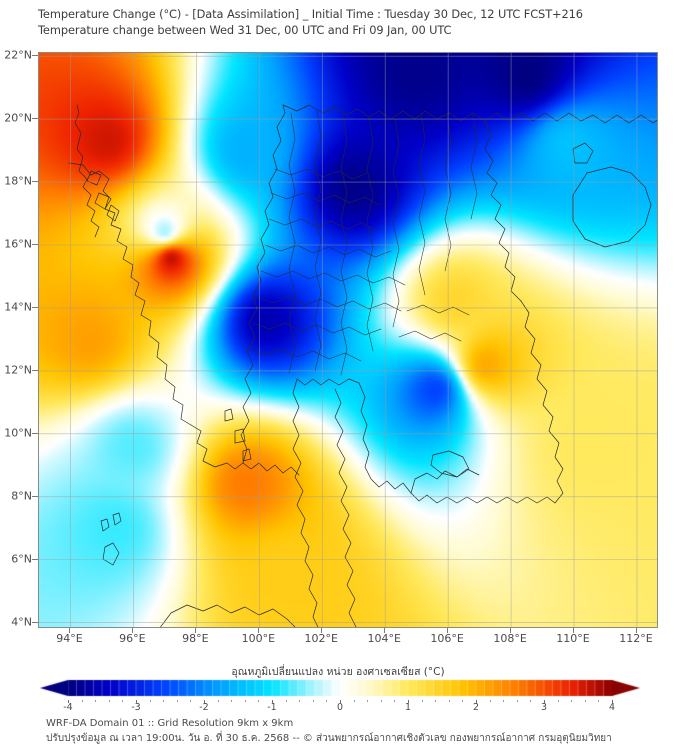  I want to click on y-axis-tick-label: 12°N, so click(18, 370).